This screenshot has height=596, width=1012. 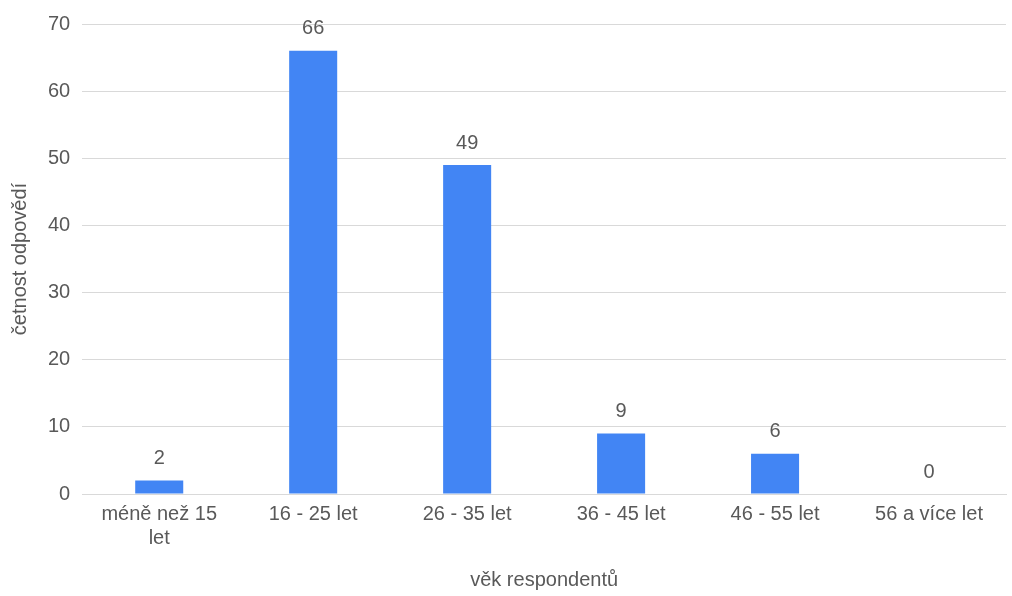 What do you see at coordinates (544, 578) in the screenshot?
I see `x-axis-title: věk respondentů` at bounding box center [544, 578].